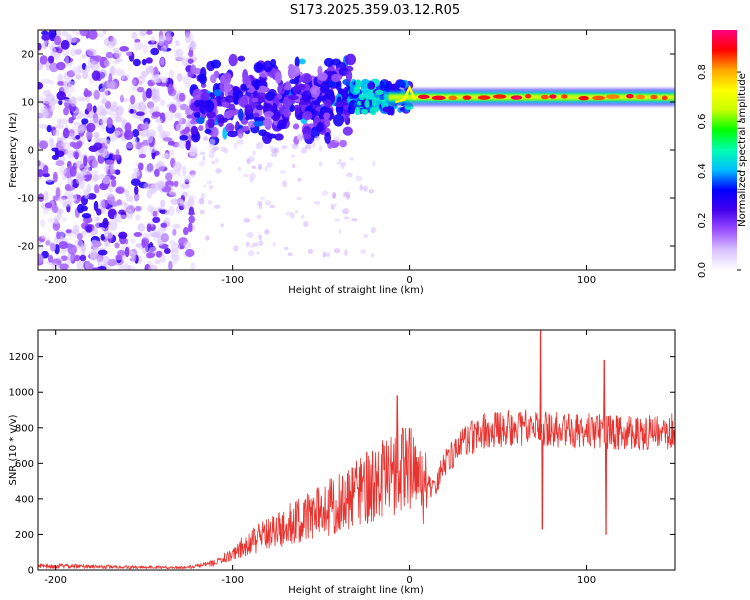 This screenshot has width=750, height=600. Describe the element at coordinates (702, 72) in the screenshot. I see `colorbar-tick-label: 0.8` at that location.